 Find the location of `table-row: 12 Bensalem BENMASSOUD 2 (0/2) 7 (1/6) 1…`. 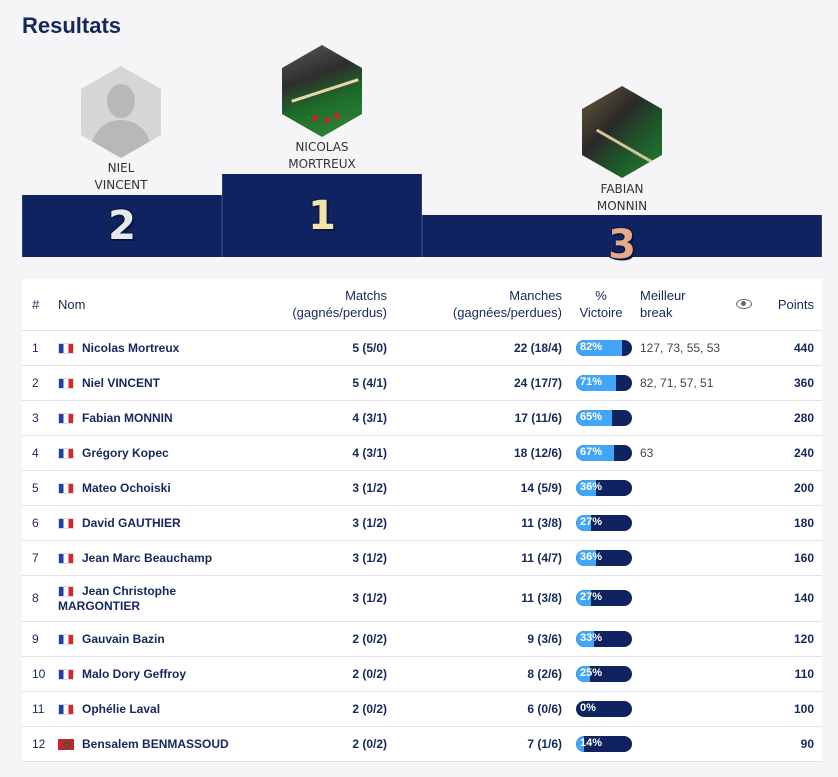

table-row: 12 Bensalem BENMASSOUD 2 (0/2) 7 (1/6) 1… is located at coordinates (422, 744).